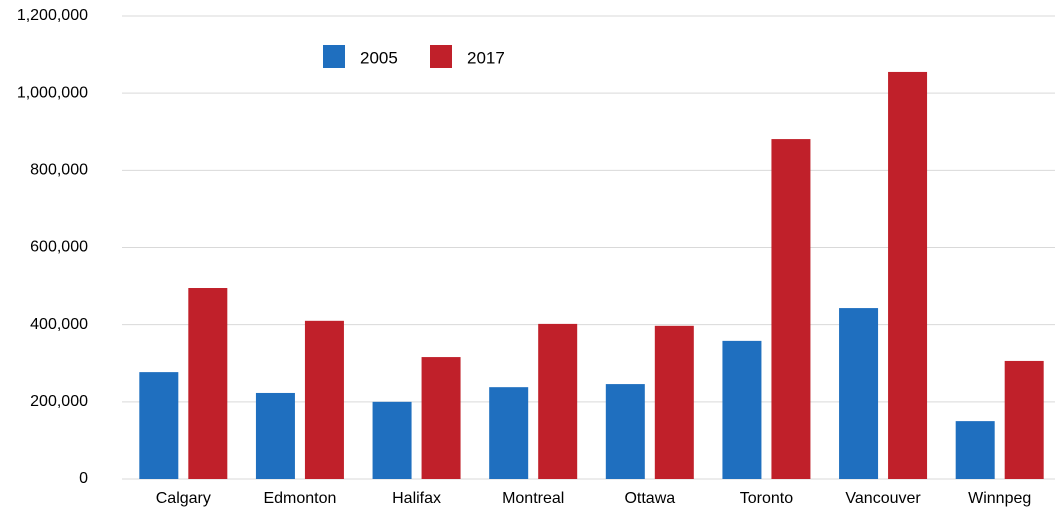 The width and height of the screenshot is (1055, 510). Describe the element at coordinates (59, 247) in the screenshot. I see `y-tick-label: 600,000` at that location.